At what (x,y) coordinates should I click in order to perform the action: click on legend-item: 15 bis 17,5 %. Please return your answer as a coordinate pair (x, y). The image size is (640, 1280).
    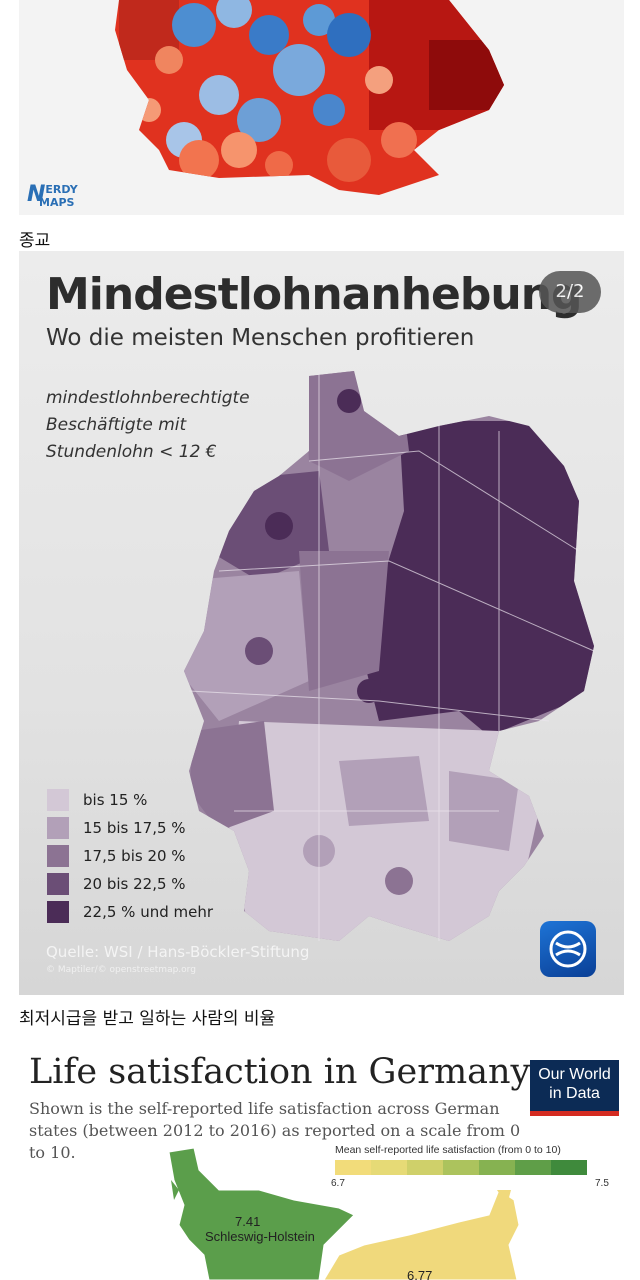
    Looking at the image, I should click on (130, 828).